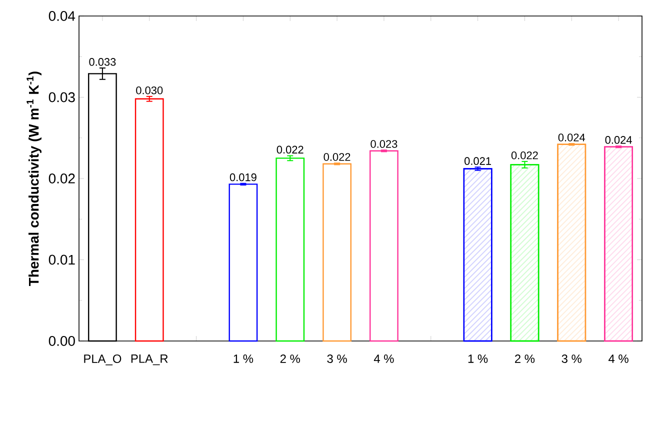 This screenshot has height=443, width=666. Describe the element at coordinates (61, 97) in the screenshot. I see `y-tick-label: 0.03` at that location.